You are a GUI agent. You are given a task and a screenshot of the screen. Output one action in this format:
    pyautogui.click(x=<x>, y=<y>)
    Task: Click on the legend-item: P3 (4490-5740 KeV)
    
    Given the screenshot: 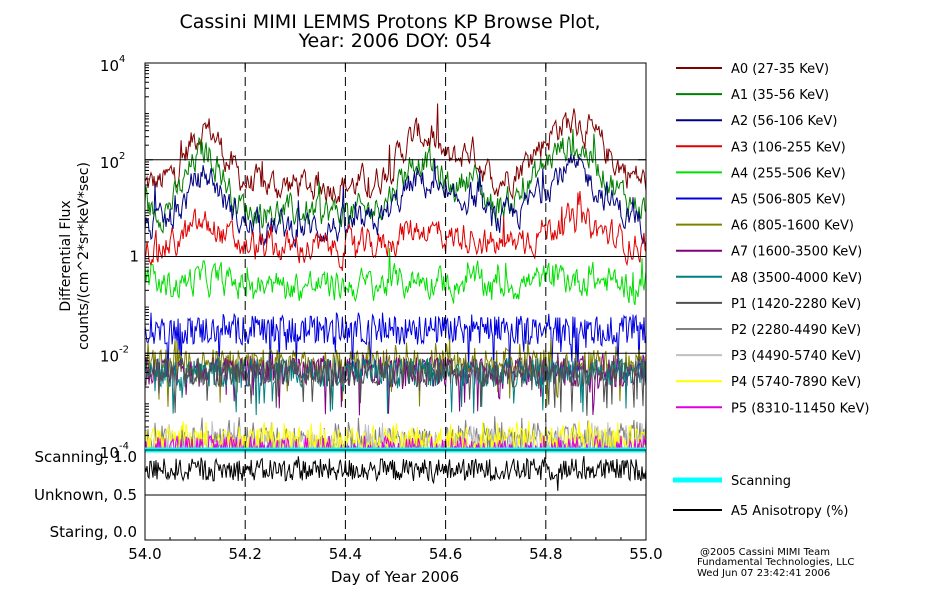 What is the action you would take?
    pyautogui.click(x=768, y=356)
    